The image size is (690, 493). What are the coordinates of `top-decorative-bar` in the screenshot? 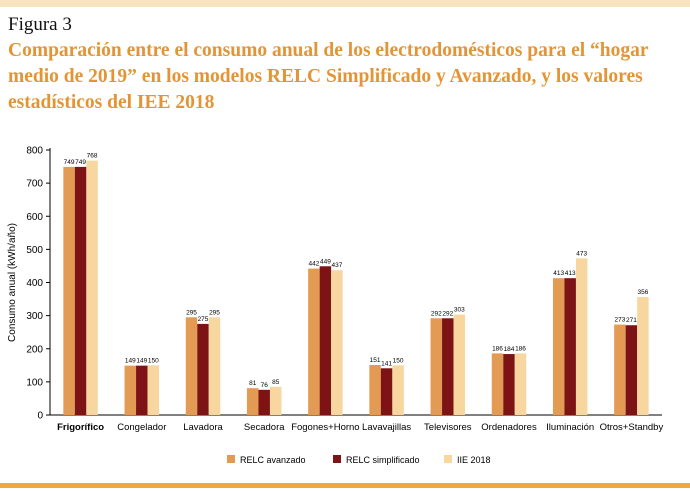 It's located at (345, 3).